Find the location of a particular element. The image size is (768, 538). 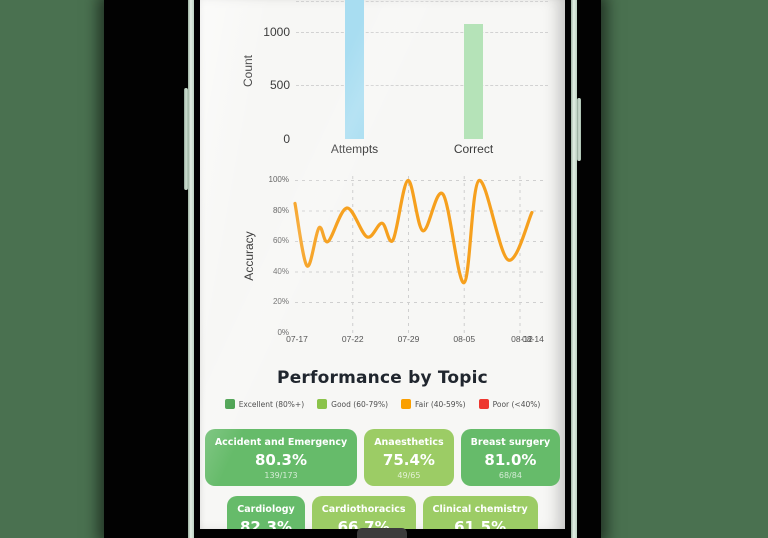

legend-item: Good (60-79%) is located at coordinates (352, 404).